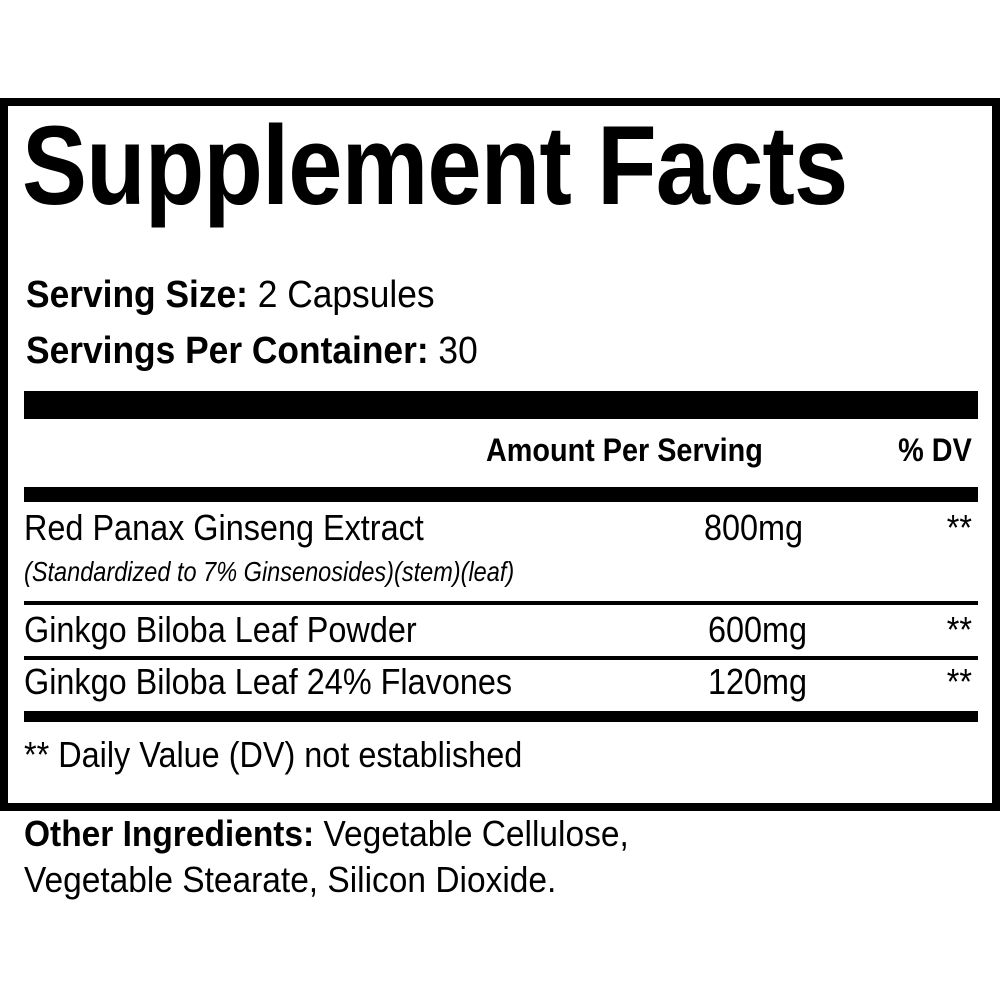  Describe the element at coordinates (220, 629) in the screenshot. I see `ingredient-name: Ginkgo Biloba Leaf Powder` at that location.